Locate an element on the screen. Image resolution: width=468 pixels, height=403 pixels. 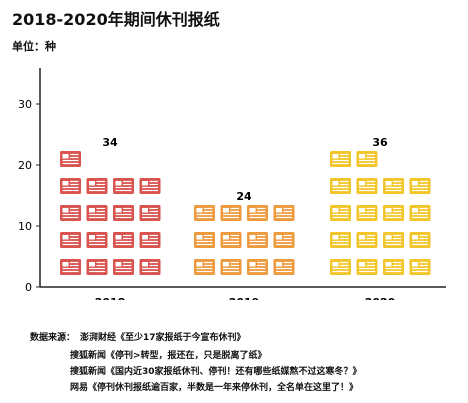
chart-title: 2018-2020年期间休刊报纸 is located at coordinates (116, 19).